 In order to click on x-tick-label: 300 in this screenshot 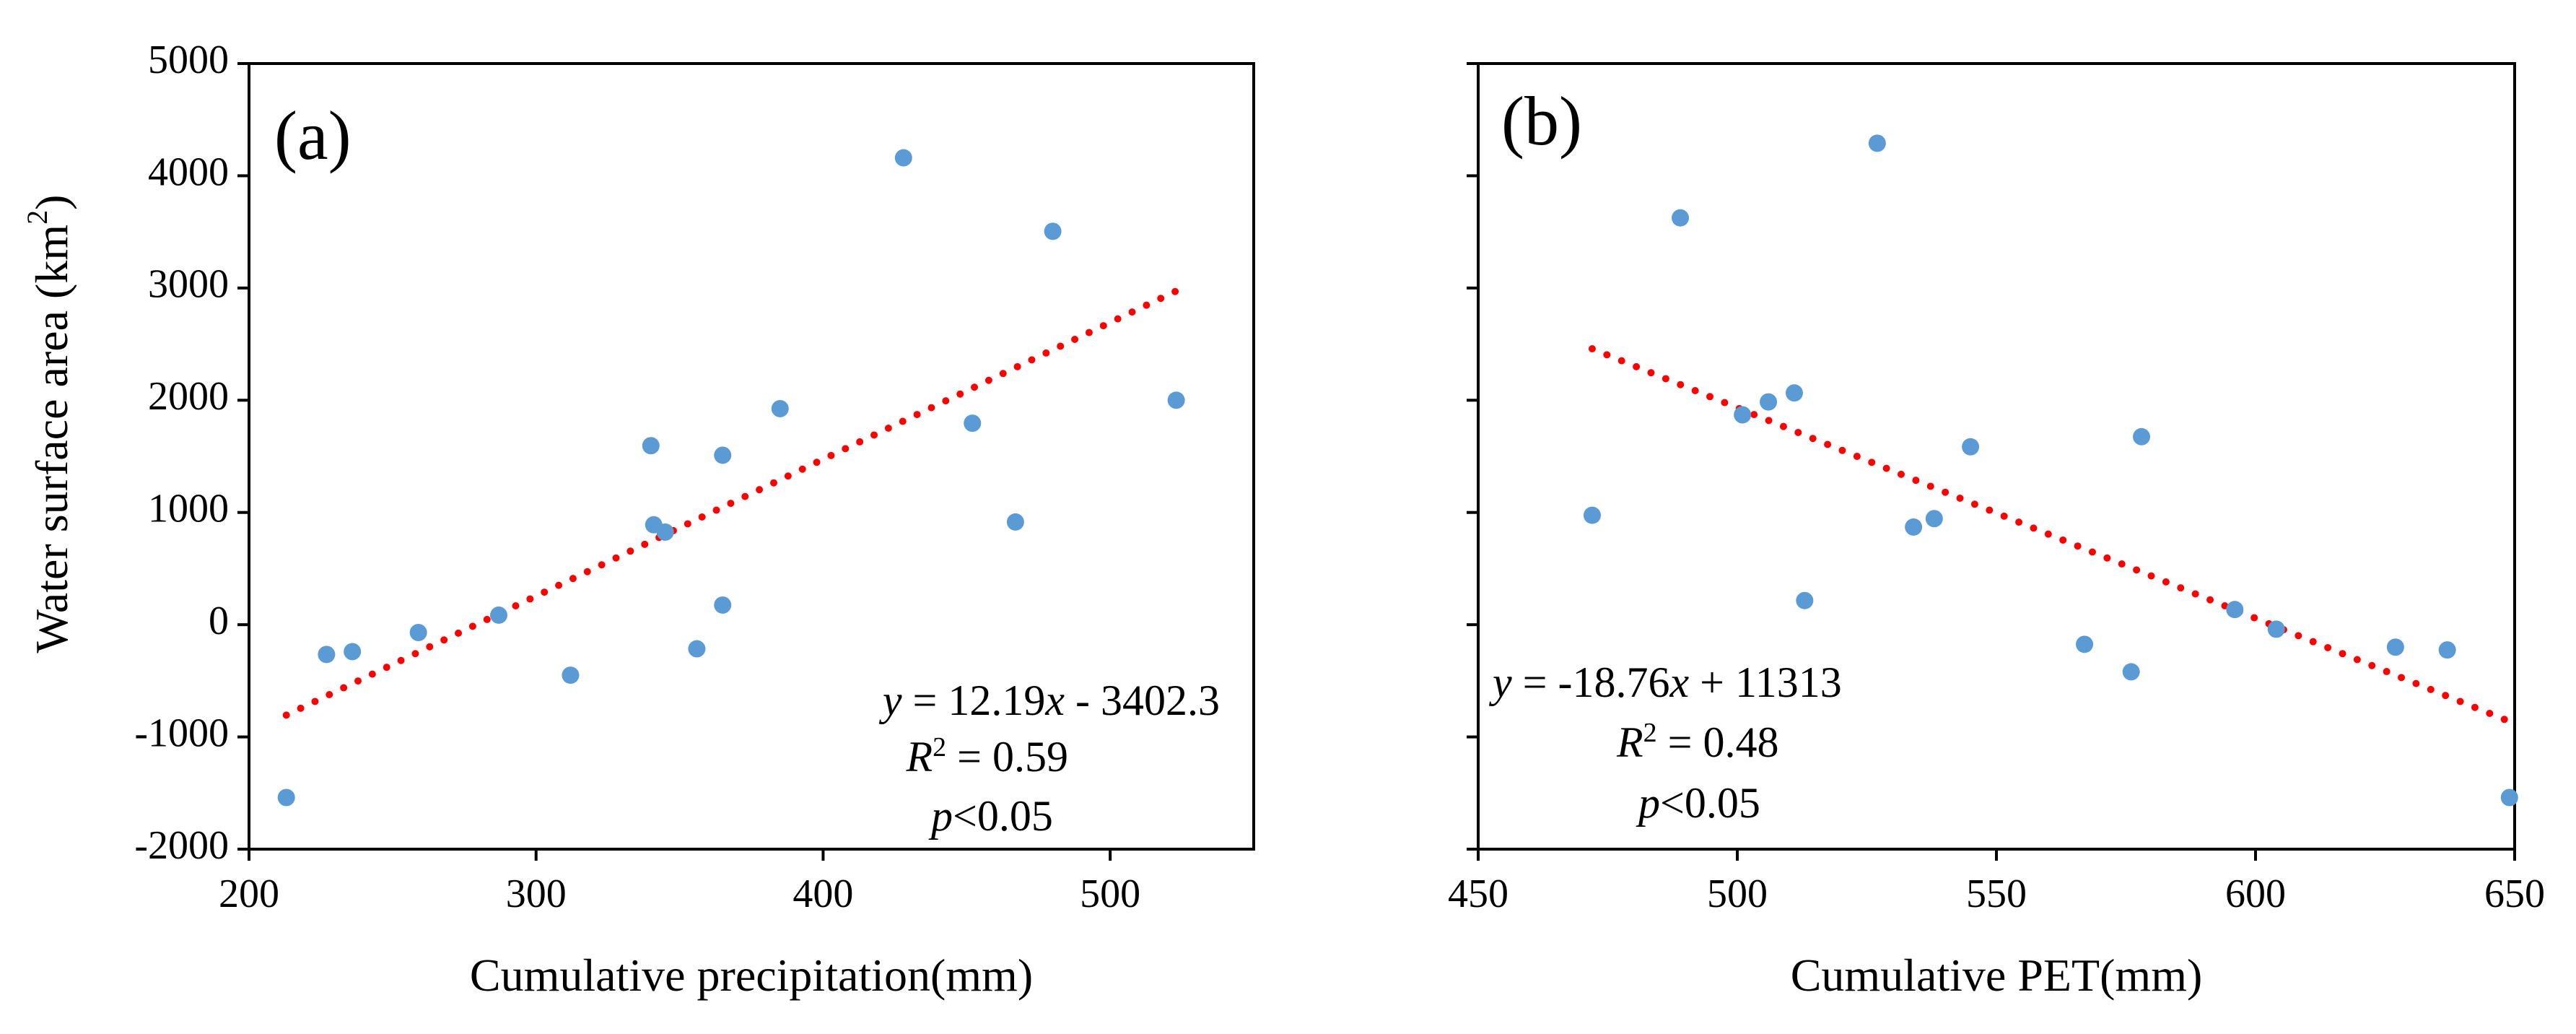, I will do `click(536, 894)`.